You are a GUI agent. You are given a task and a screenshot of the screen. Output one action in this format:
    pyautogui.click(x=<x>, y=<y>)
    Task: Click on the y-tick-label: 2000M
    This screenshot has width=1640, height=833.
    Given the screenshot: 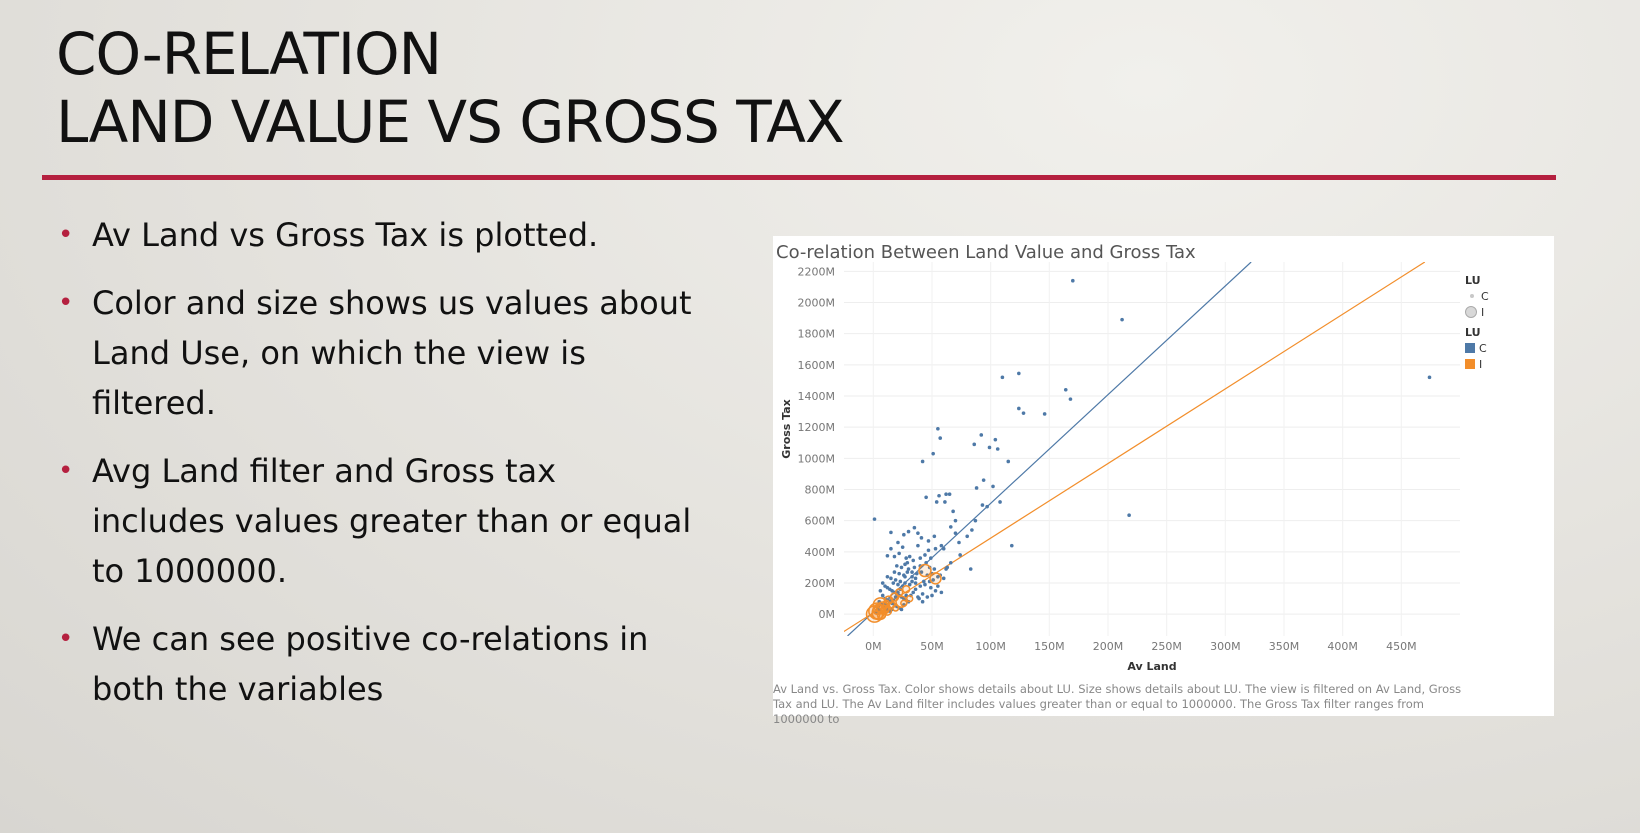 What is the action you would take?
    pyautogui.click(x=817, y=303)
    